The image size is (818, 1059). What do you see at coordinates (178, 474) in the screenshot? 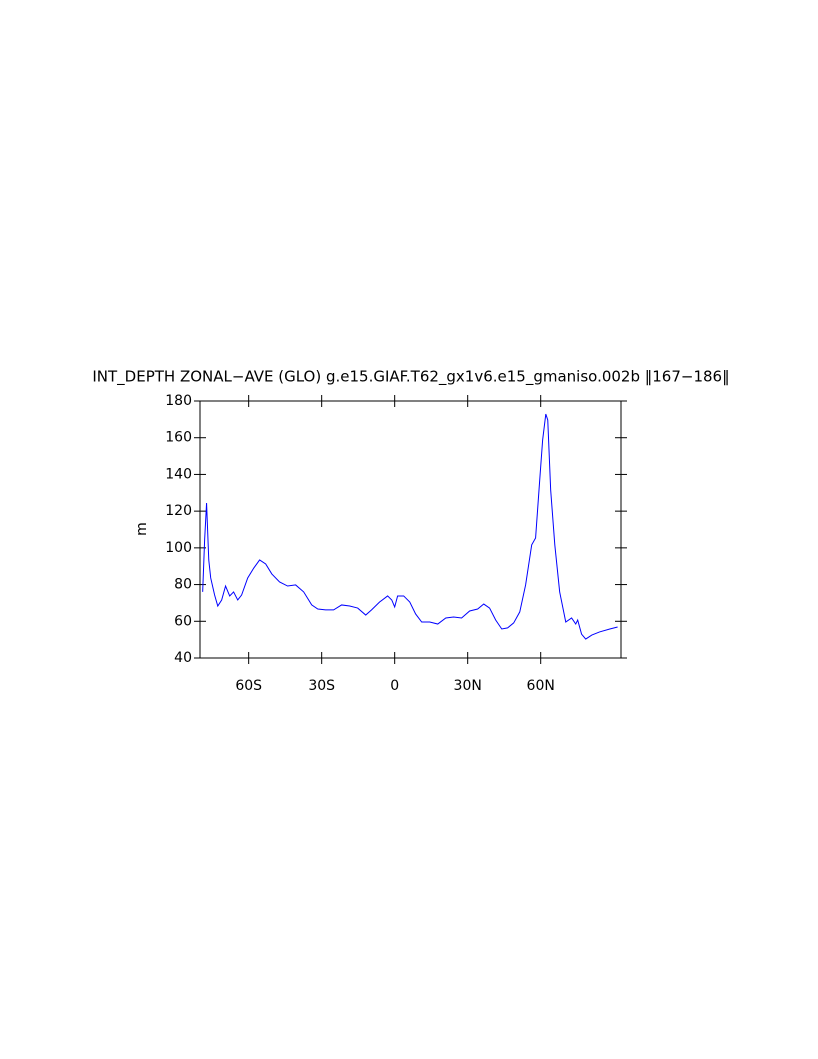
I see `y-tick-label: 140` at bounding box center [178, 474].